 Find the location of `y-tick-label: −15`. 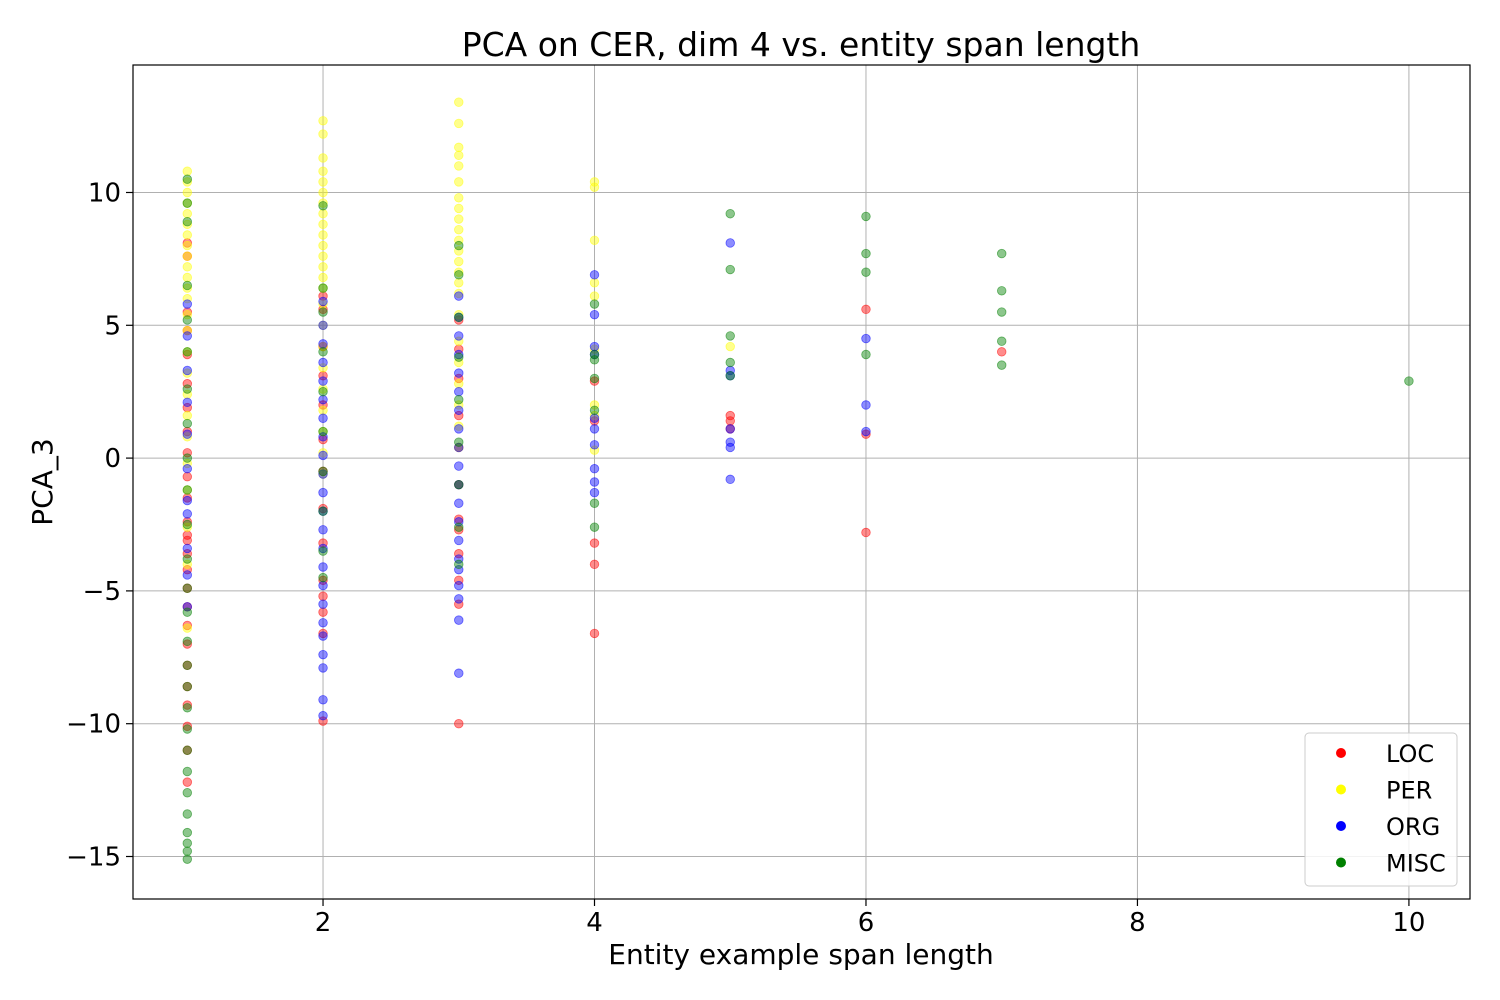

y-tick-label: −15 is located at coordinates (93, 858).